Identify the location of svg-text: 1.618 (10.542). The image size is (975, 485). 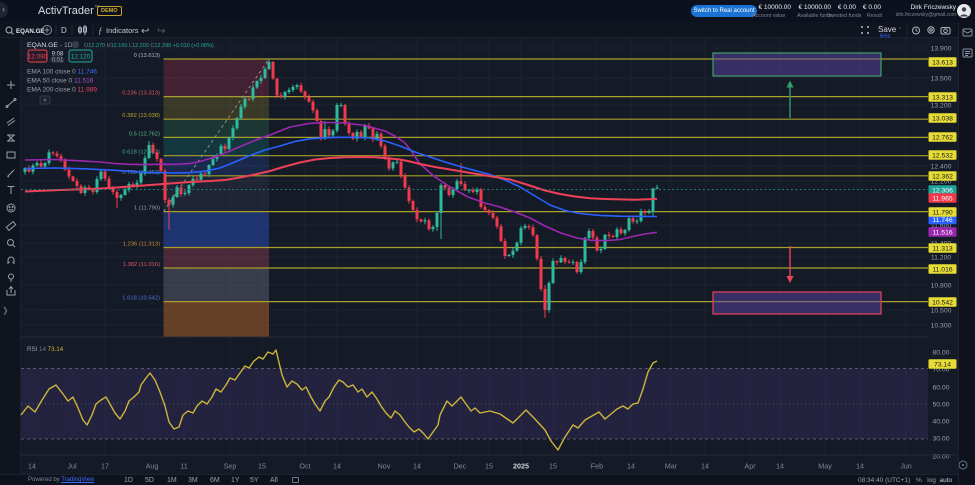
(141, 299).